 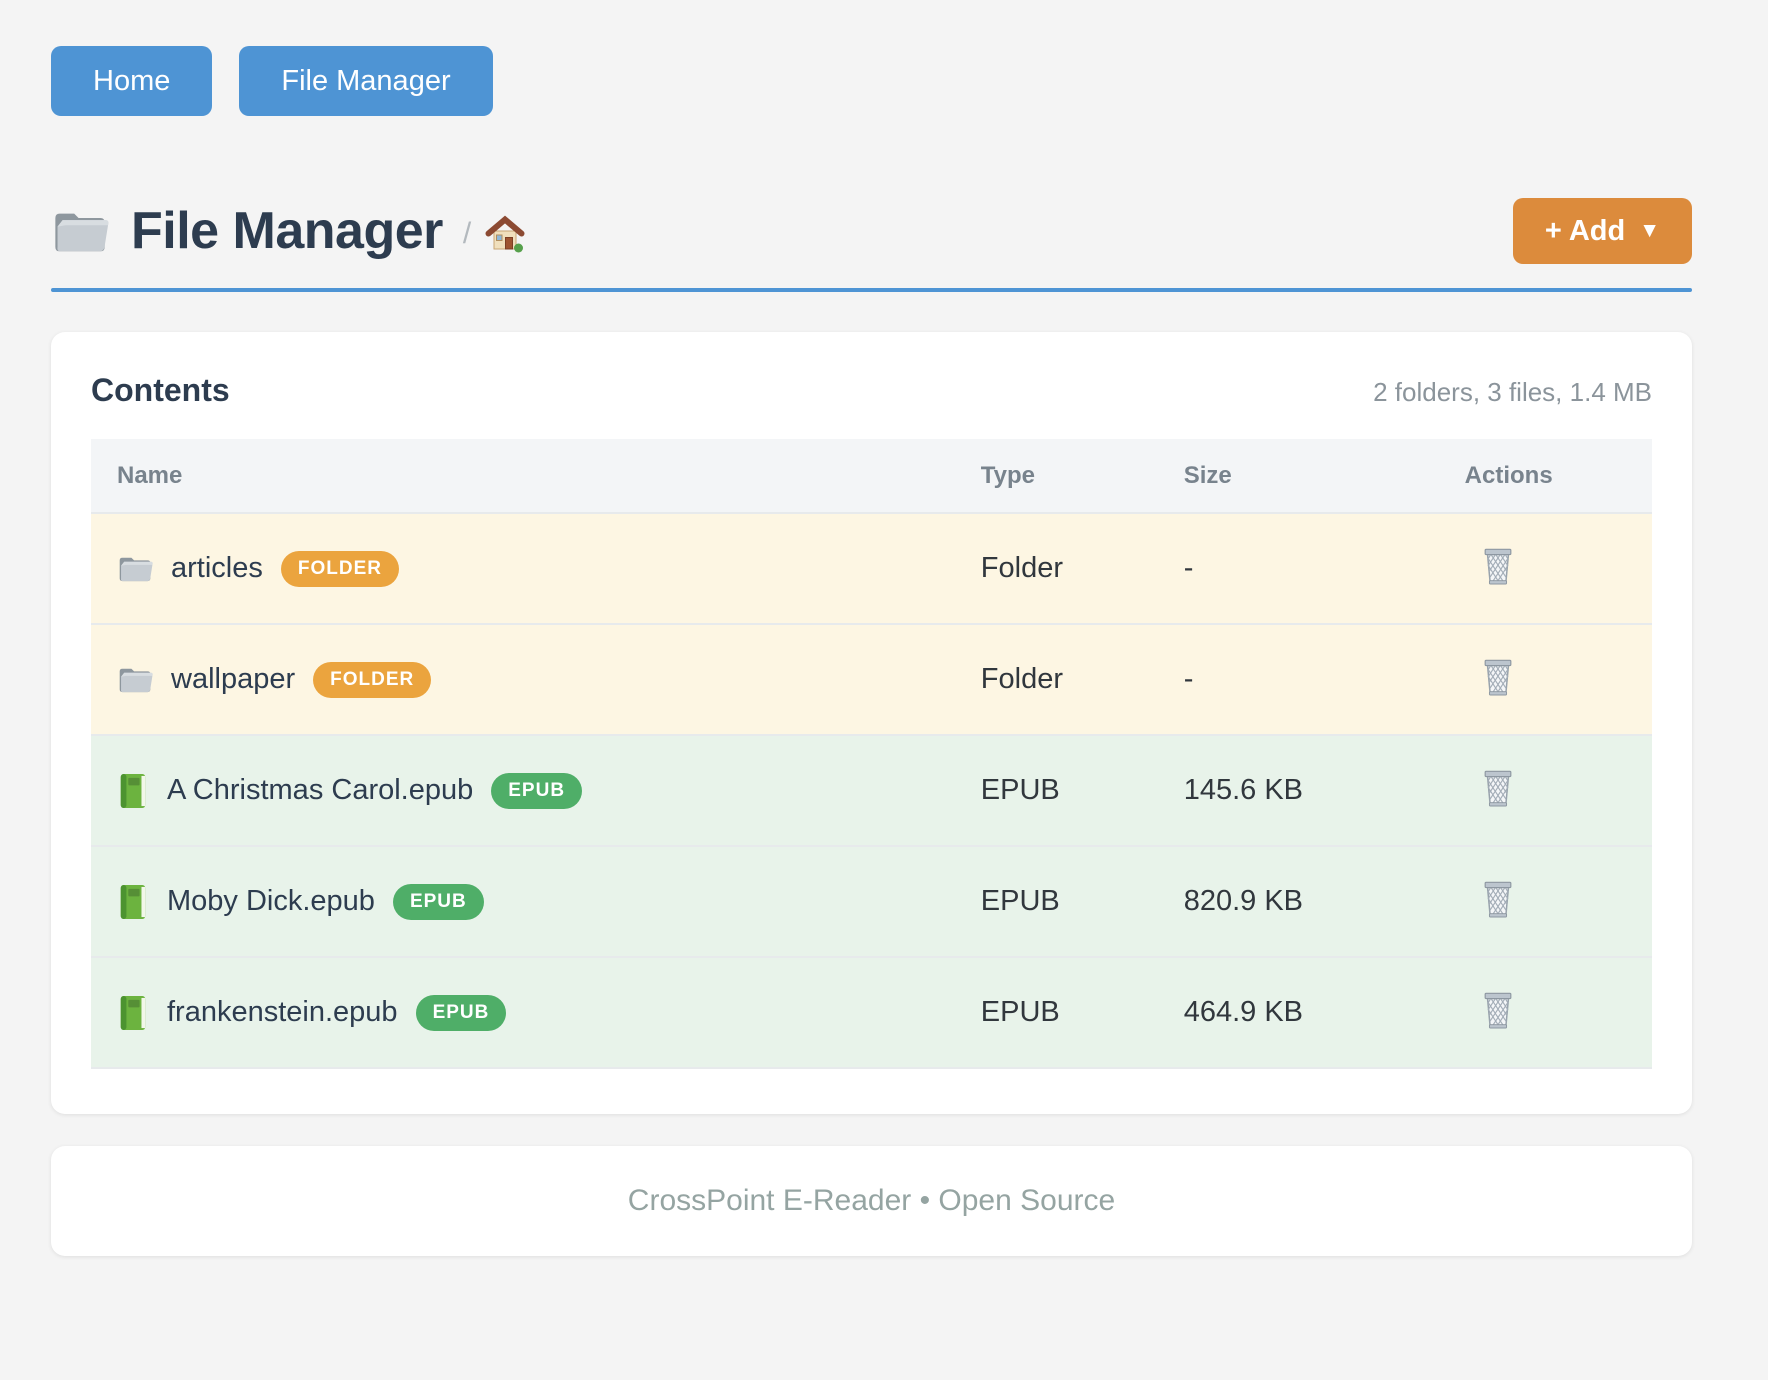 I want to click on file-name: wallpaper, so click(x=233, y=679).